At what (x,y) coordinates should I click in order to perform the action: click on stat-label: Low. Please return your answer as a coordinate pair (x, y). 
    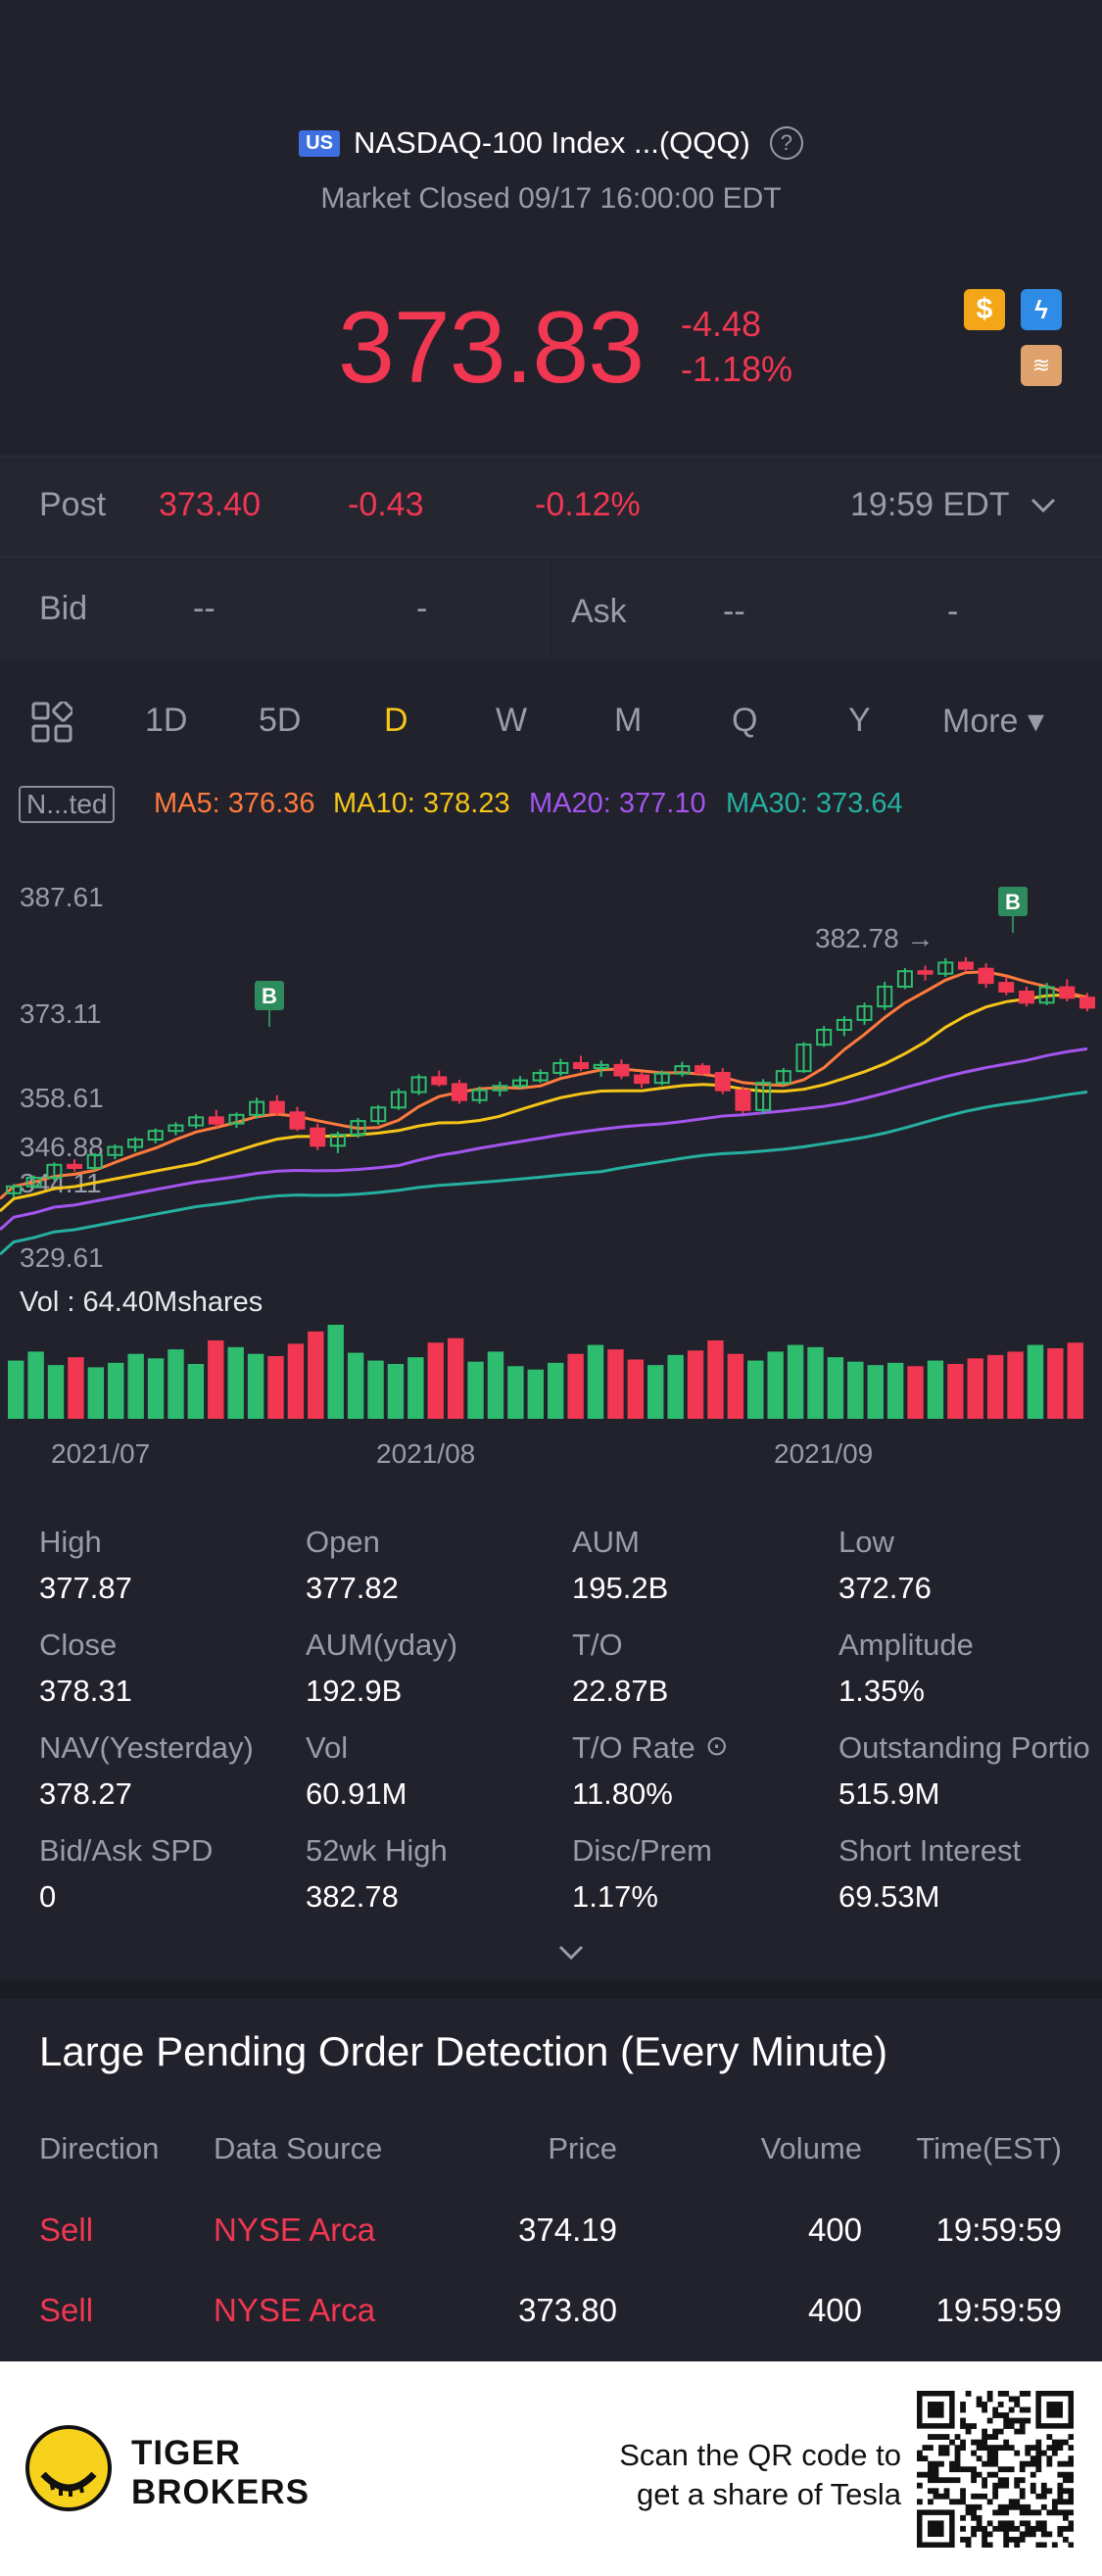
    Looking at the image, I should click on (866, 1542).